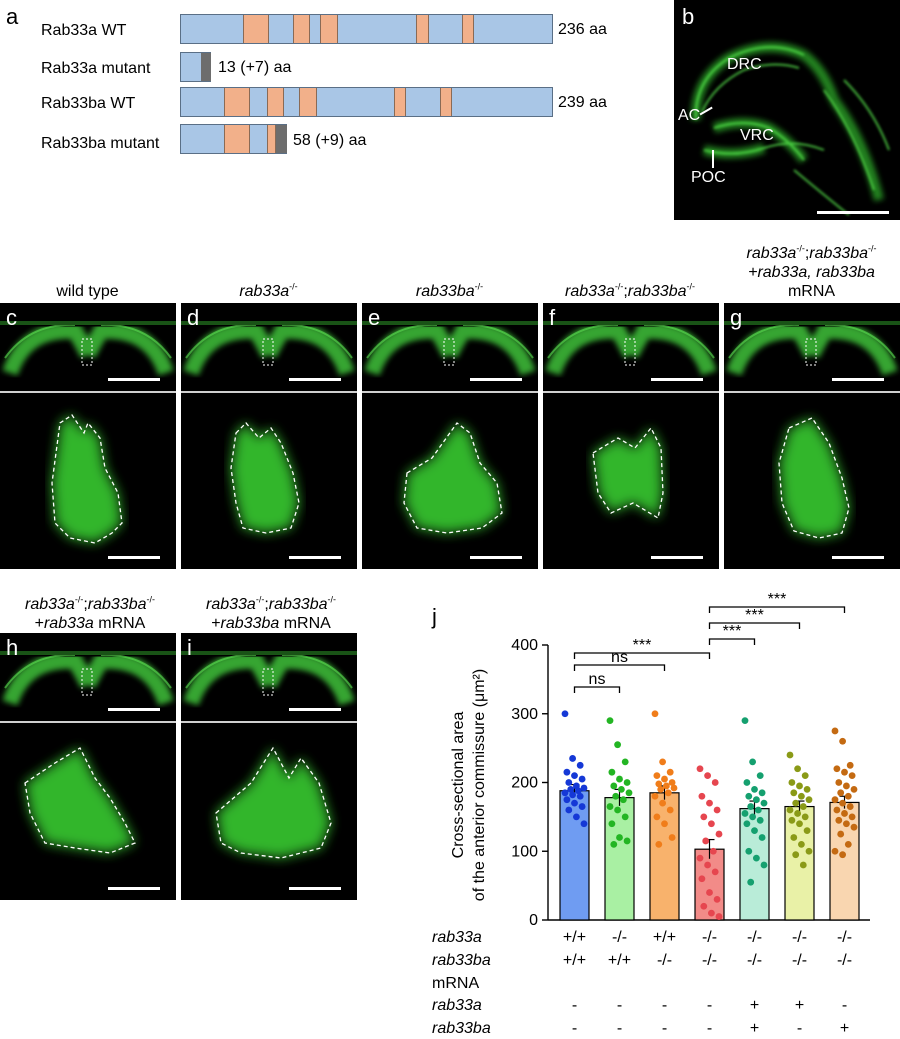 The image size is (900, 1039). What do you see at coordinates (90, 613) in the screenshot?
I see `panel-h-title: rab33a-/-;rab33ba-/- +rab33a mRNA` at bounding box center [90, 613].